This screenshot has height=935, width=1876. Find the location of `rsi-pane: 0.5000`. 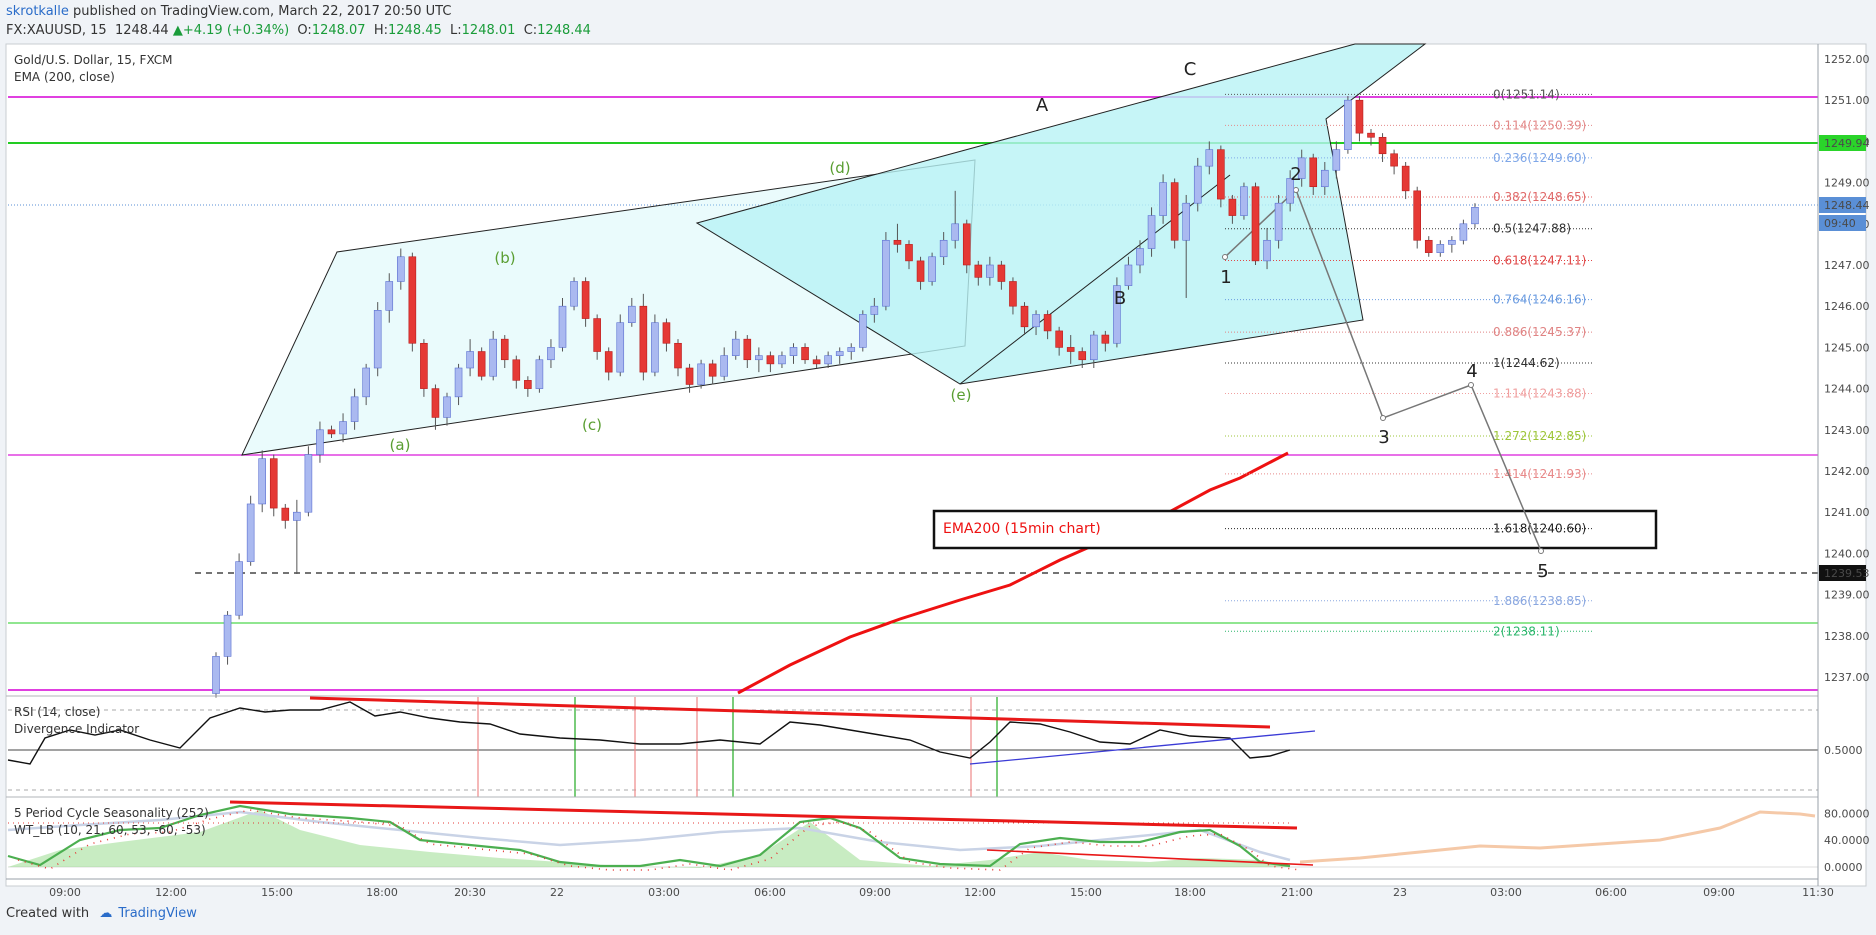

rsi-pane: 0.5000 is located at coordinates (934, 746).